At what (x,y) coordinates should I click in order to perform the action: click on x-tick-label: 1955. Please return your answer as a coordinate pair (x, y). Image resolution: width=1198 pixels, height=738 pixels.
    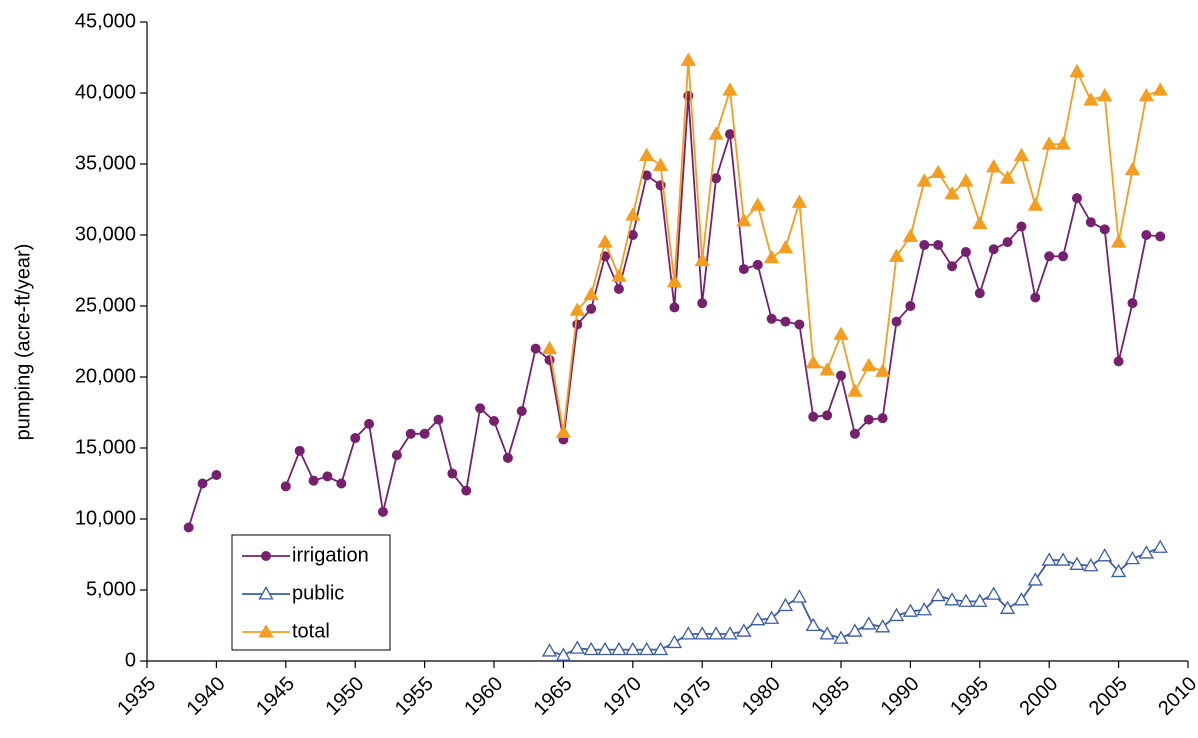
    Looking at the image, I should click on (414, 696).